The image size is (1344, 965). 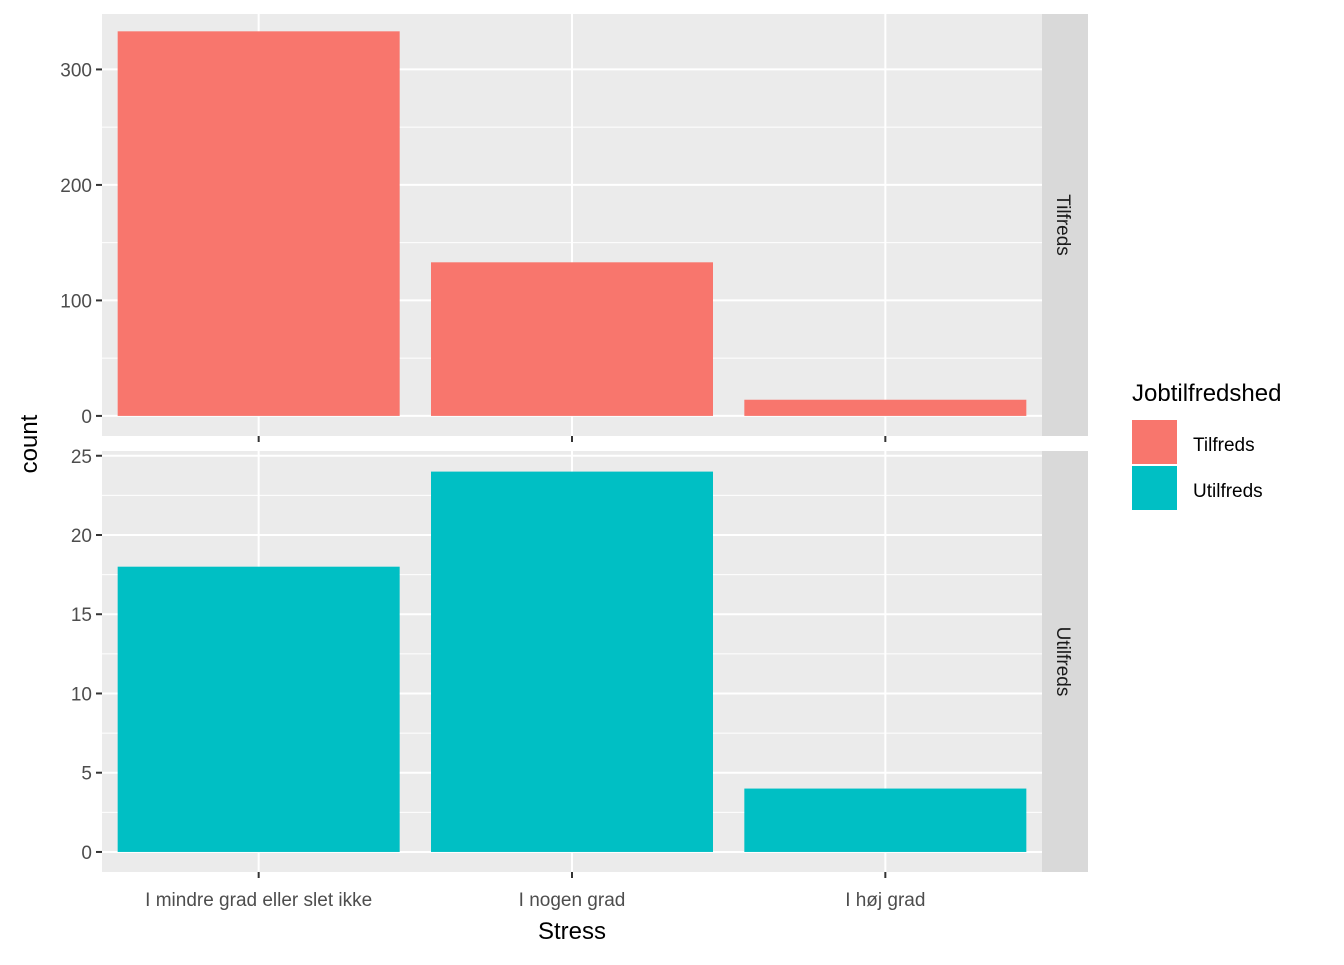 What do you see at coordinates (81, 457) in the screenshot?
I see `y-tick-label: 25` at bounding box center [81, 457].